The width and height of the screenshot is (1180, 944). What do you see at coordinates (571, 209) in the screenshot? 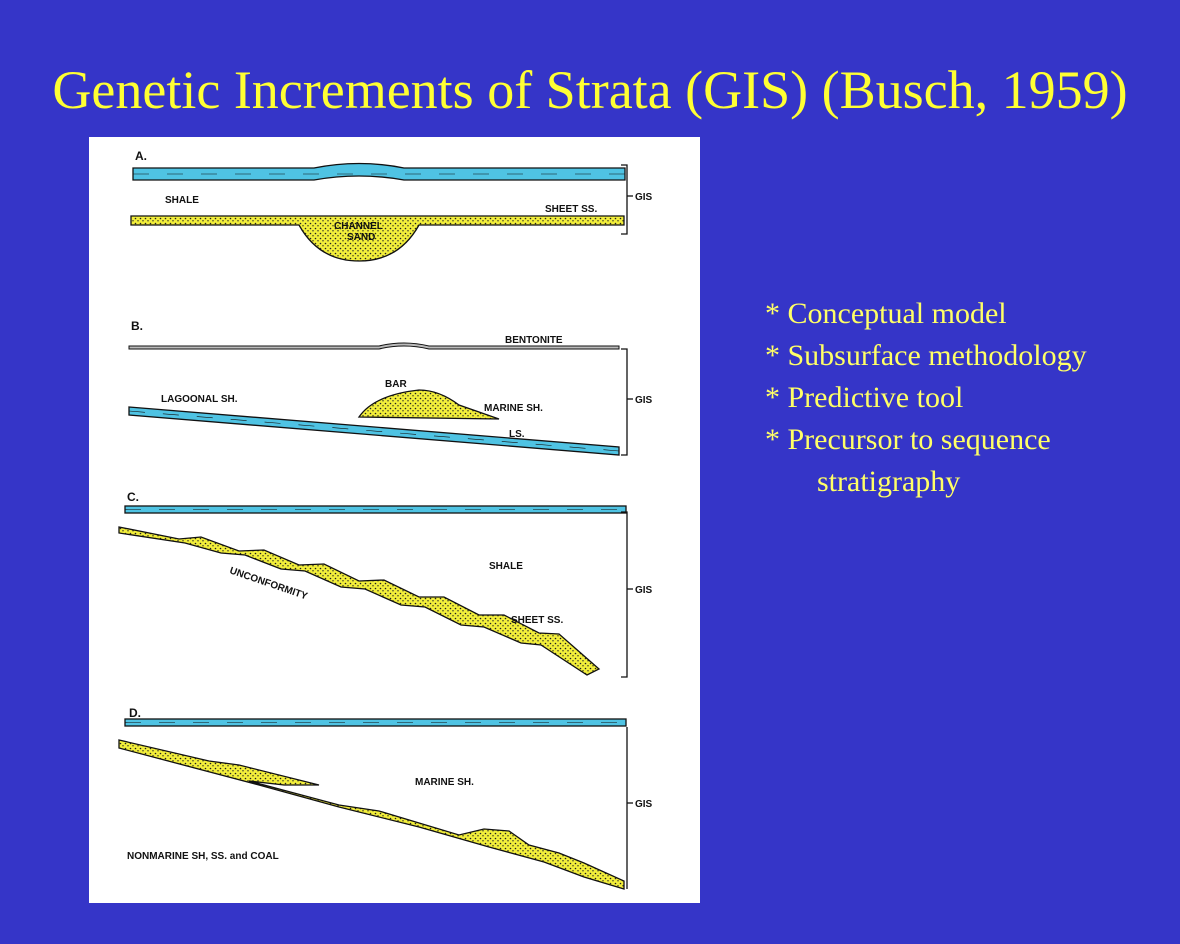
I see `panel-a-sheet-ss-label: SHEET SS.` at bounding box center [571, 209].